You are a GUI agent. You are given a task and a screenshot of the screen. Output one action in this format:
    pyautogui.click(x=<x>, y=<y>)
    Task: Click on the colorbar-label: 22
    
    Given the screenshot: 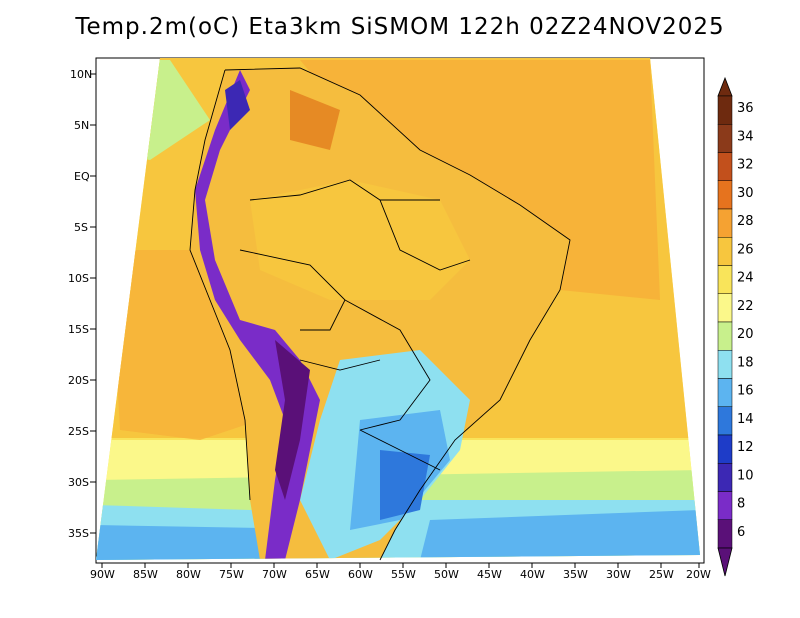 What is the action you would take?
    pyautogui.click(x=745, y=306)
    